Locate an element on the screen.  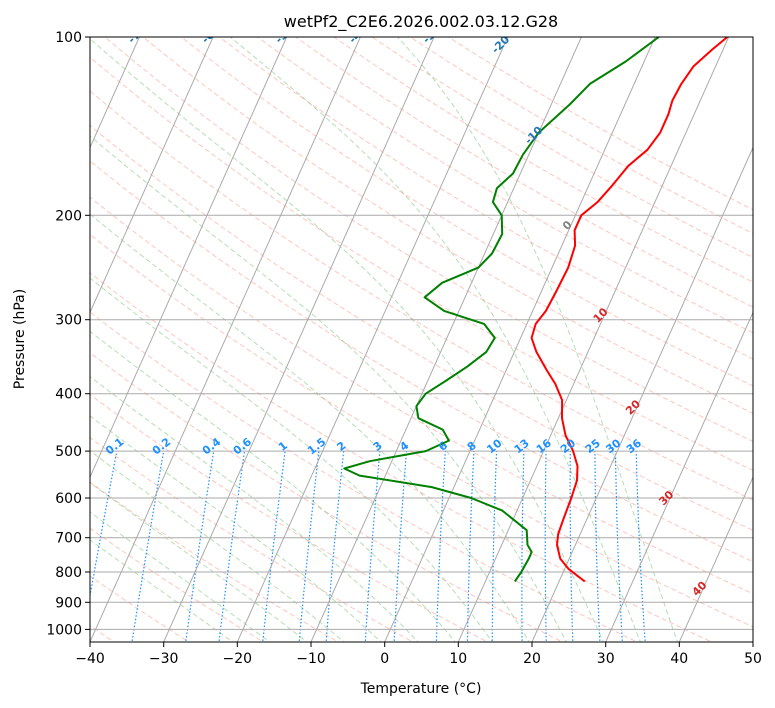
isotherm-label: -40 is located at coordinates (357, 34).